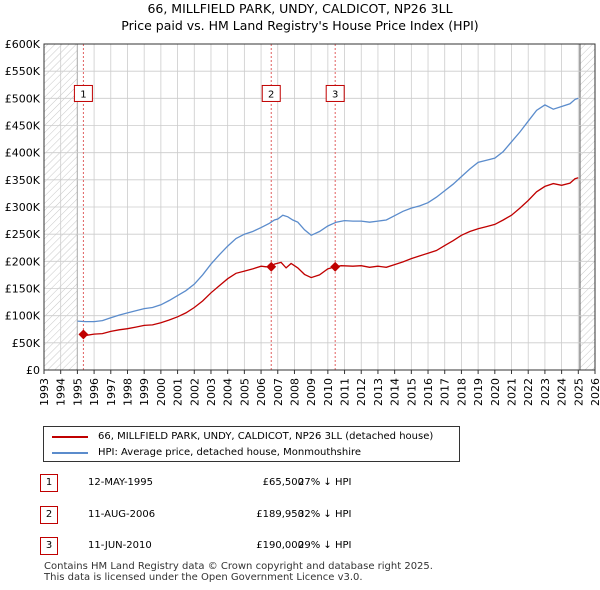 The width and height of the screenshot is (600, 590). I want to click on x-tick-label: 2005, so click(244, 392).